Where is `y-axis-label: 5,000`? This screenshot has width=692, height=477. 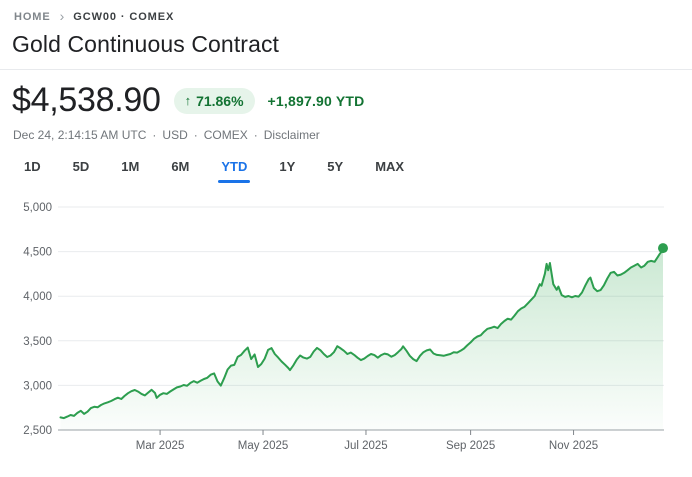
y-axis-label: 5,000 is located at coordinates (37, 208).